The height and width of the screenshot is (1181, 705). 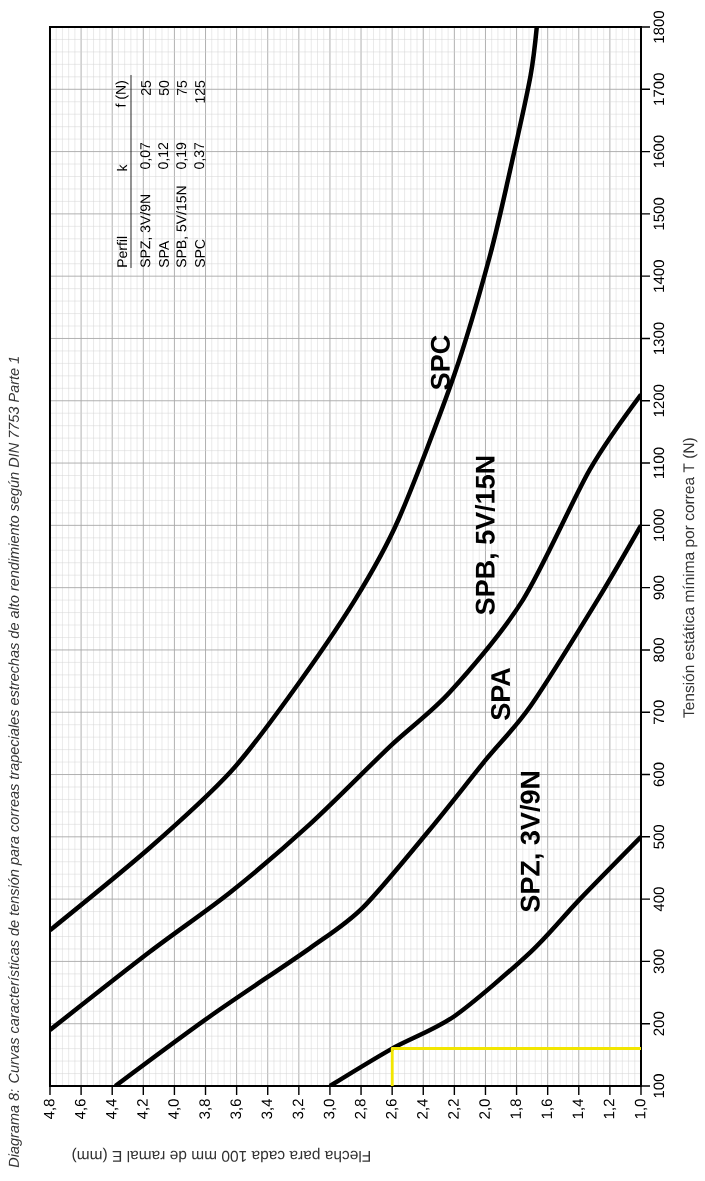 I want to click on y-tick-label: 1700, so click(x=659, y=89).